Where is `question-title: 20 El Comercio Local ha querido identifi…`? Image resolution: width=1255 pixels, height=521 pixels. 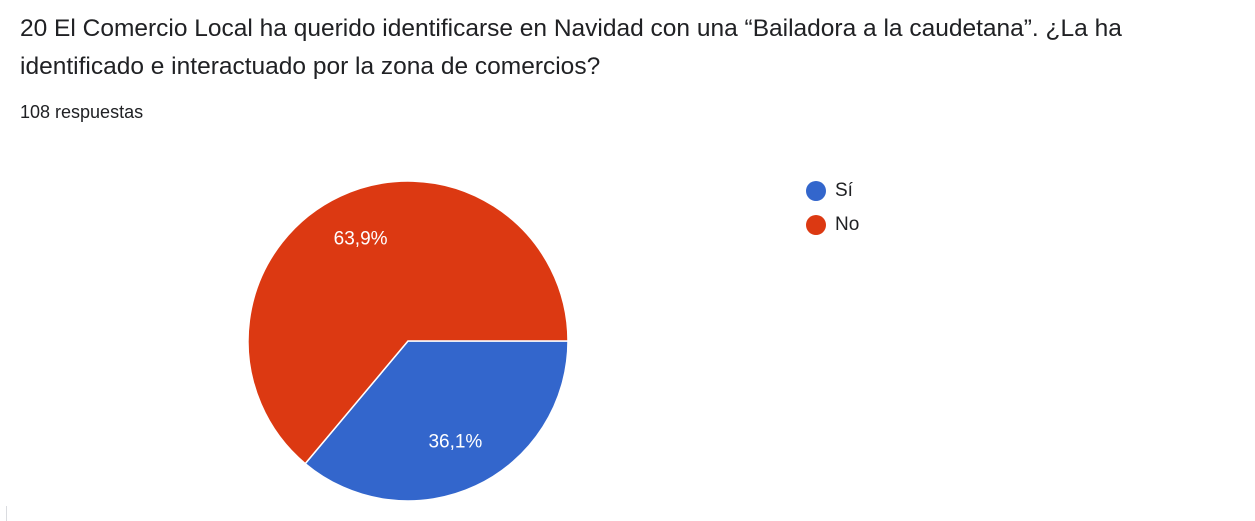 question-title: 20 El Comercio Local ha querido identifi… is located at coordinates (571, 47).